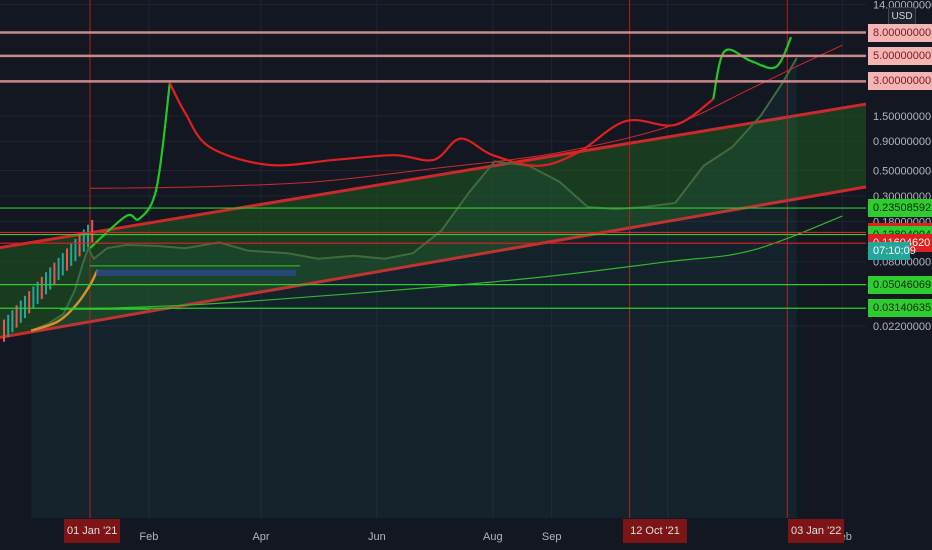  I want to click on date-tick-label: Sep, so click(552, 537).